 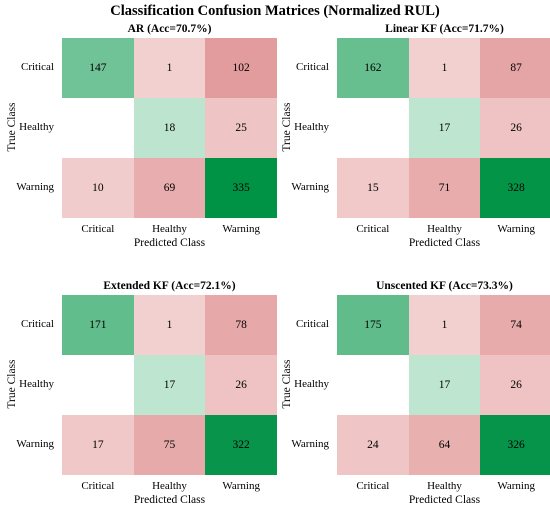 What do you see at coordinates (169, 286) in the screenshot?
I see `panel-title: Extended KF (Acc=72.1%)` at bounding box center [169, 286].